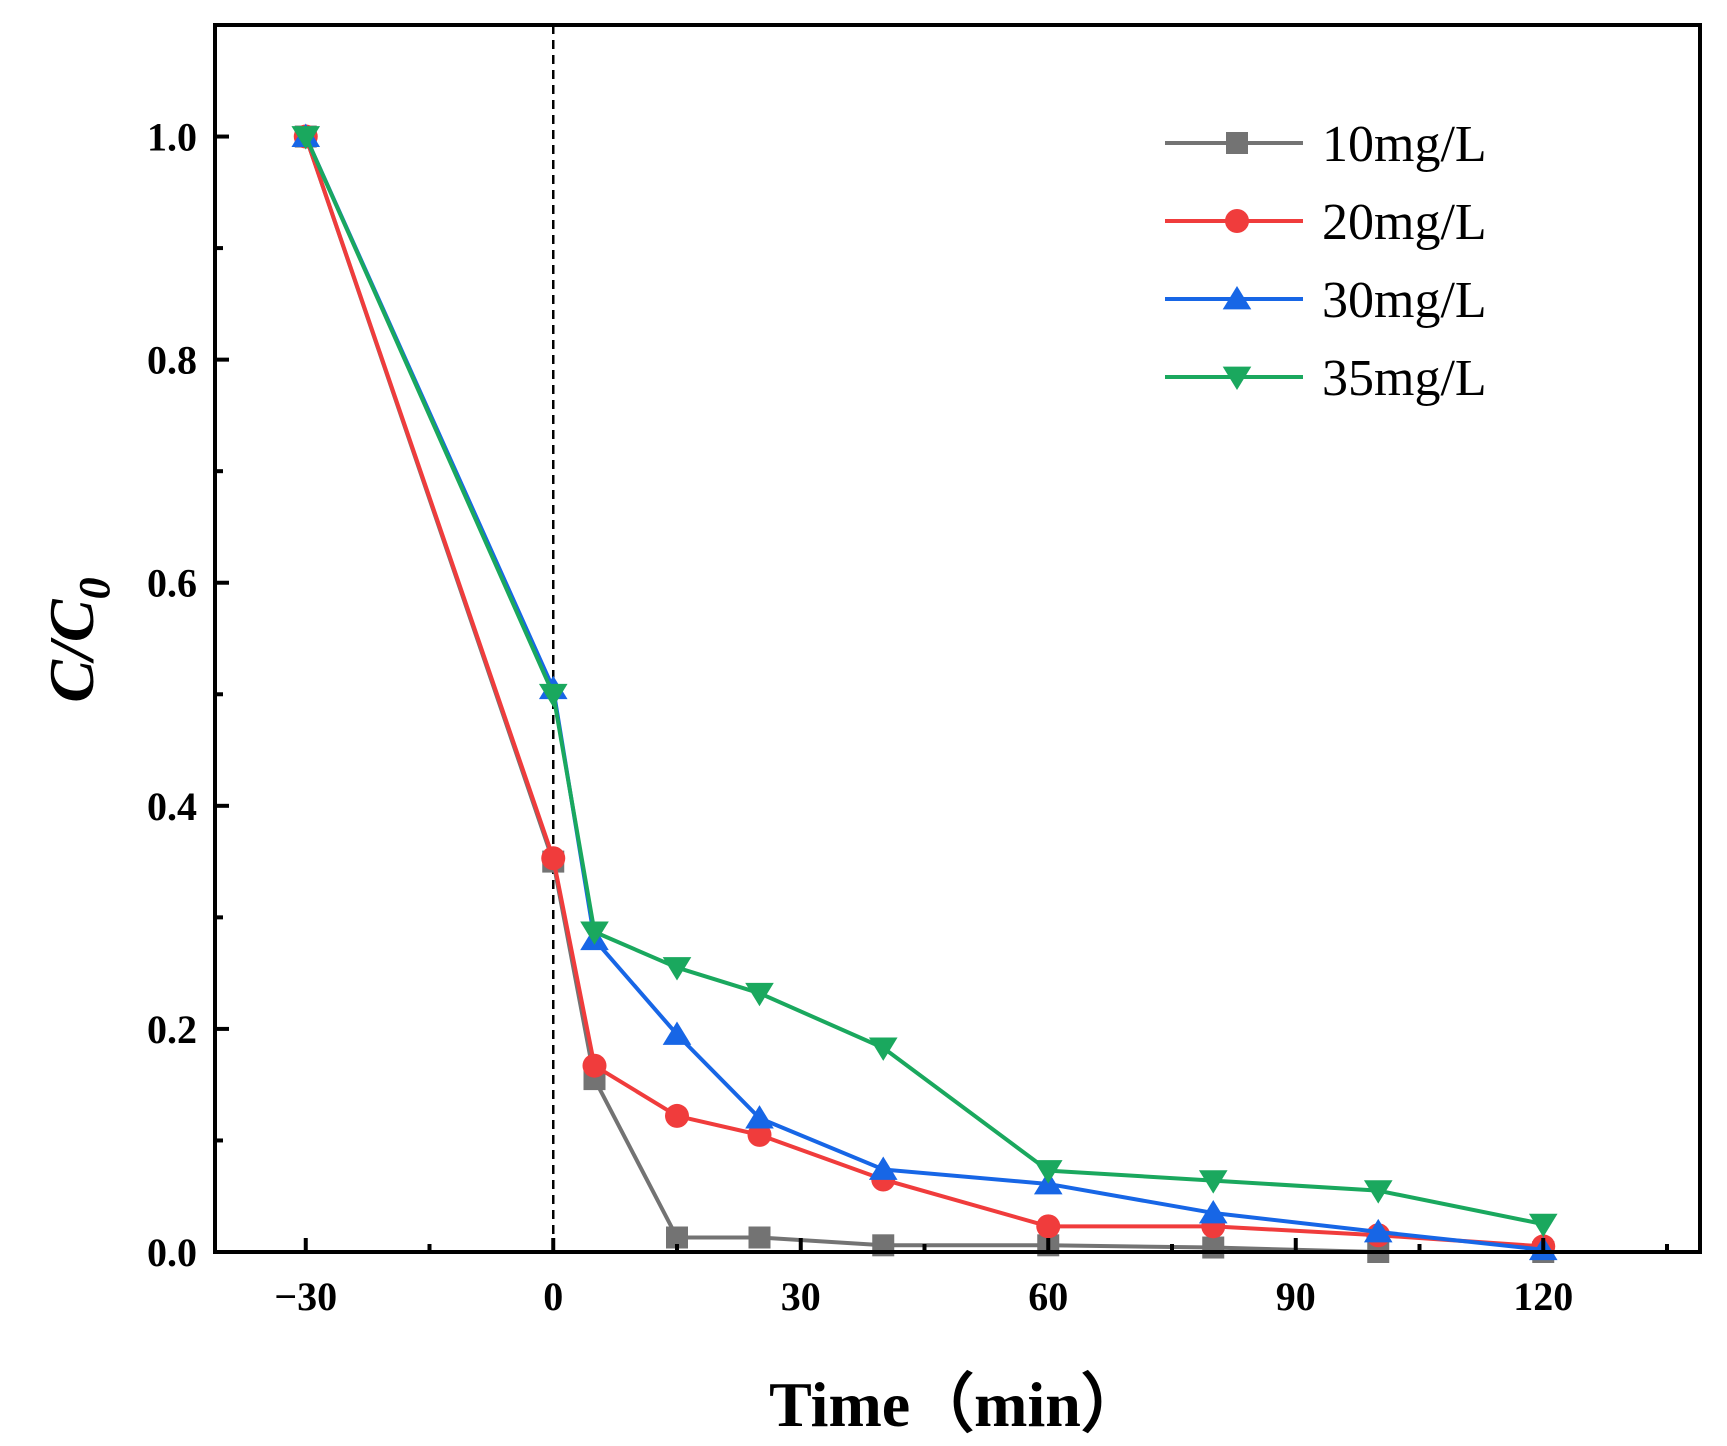 The image size is (1727, 1446). I want to click on x-tick-label-0: −30, so click(305, 1296).